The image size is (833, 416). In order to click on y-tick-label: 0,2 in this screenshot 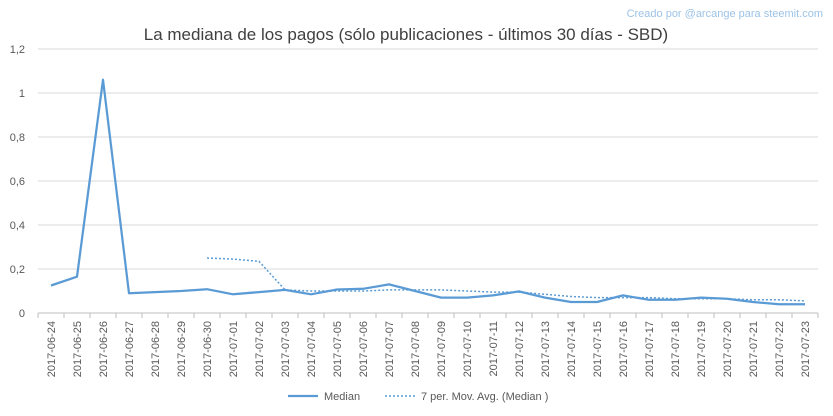, I will do `click(17, 270)`.